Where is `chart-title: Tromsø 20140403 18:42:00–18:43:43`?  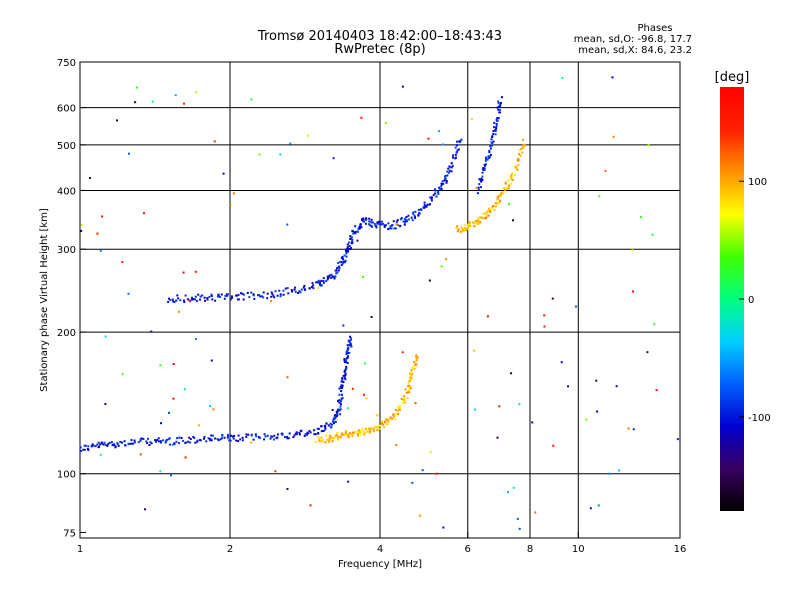
chart-title: Tromsø 20140403 18:42:00–18:43:43 is located at coordinates (379, 36).